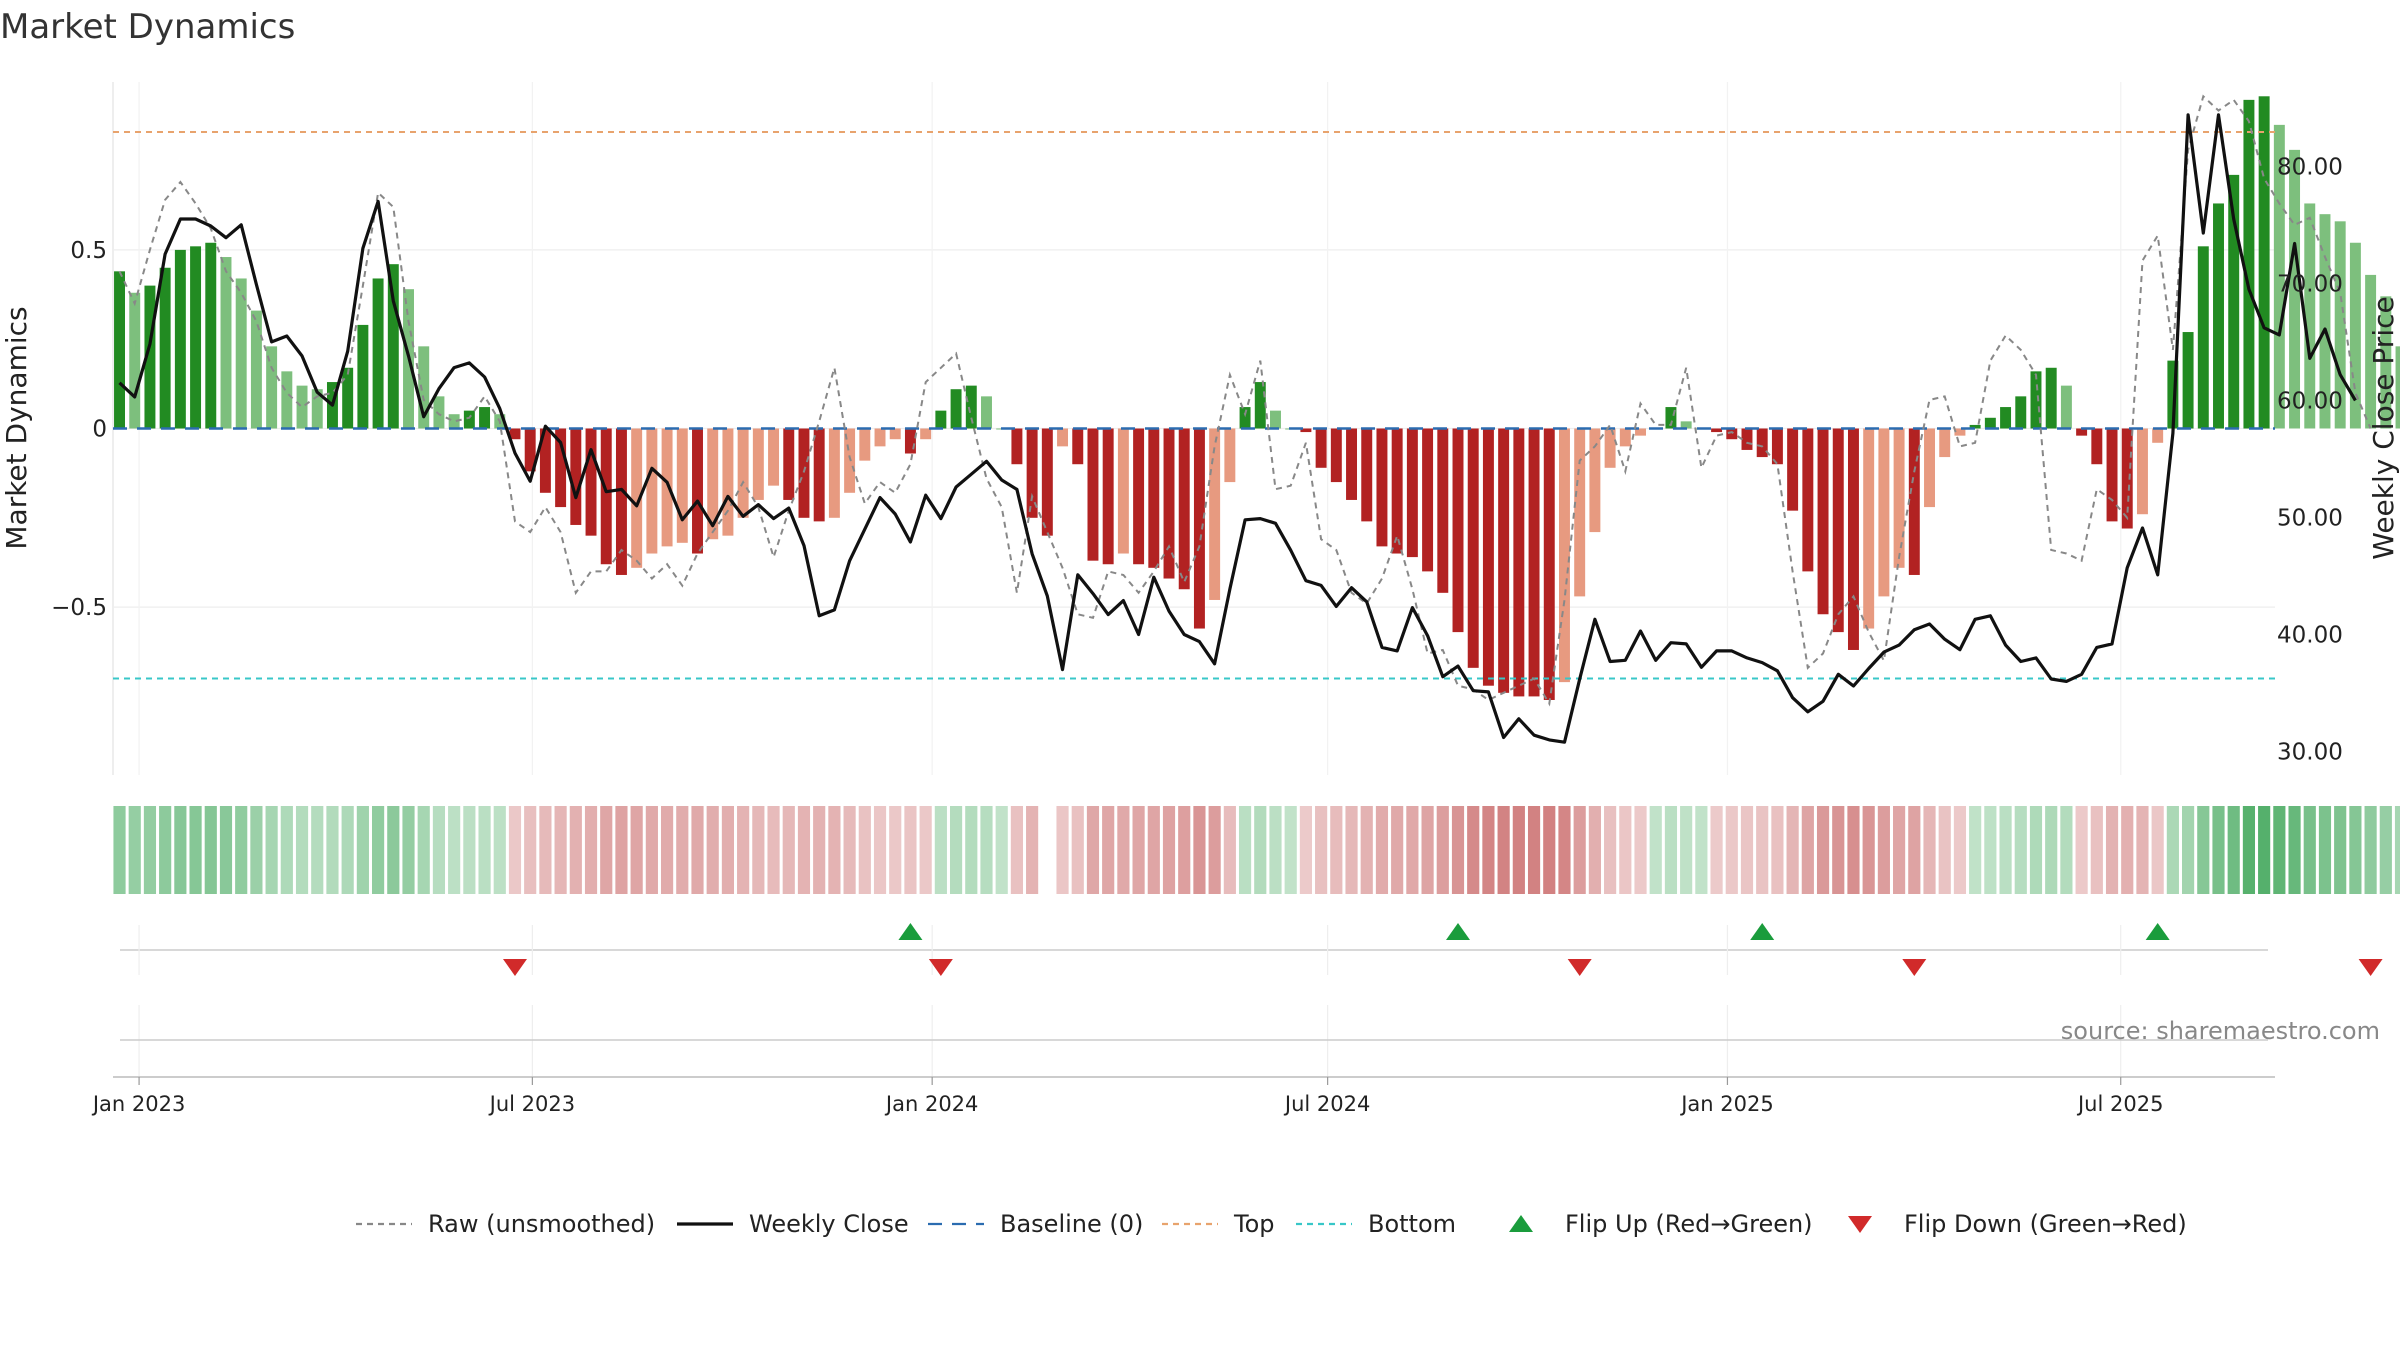 The width and height of the screenshot is (2400, 1350). I want to click on y2-tick-label: 60.00, so click(2310, 401).